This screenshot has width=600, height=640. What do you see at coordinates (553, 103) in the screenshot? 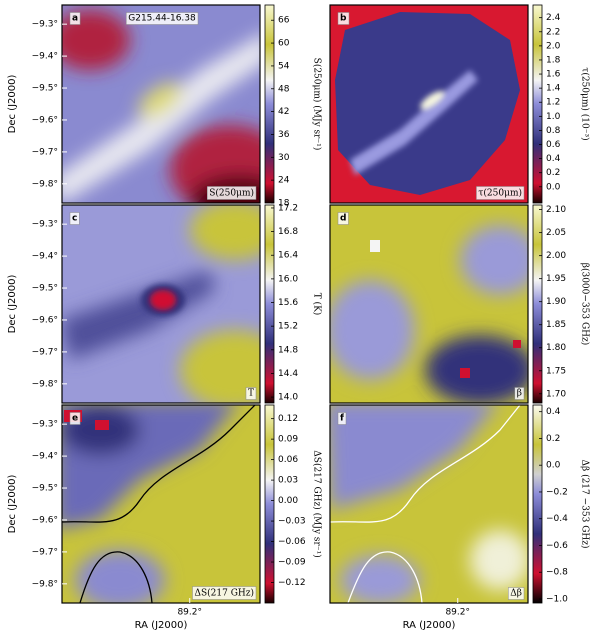
I see `colorbar-tick-label: 1.2` at bounding box center [553, 103].